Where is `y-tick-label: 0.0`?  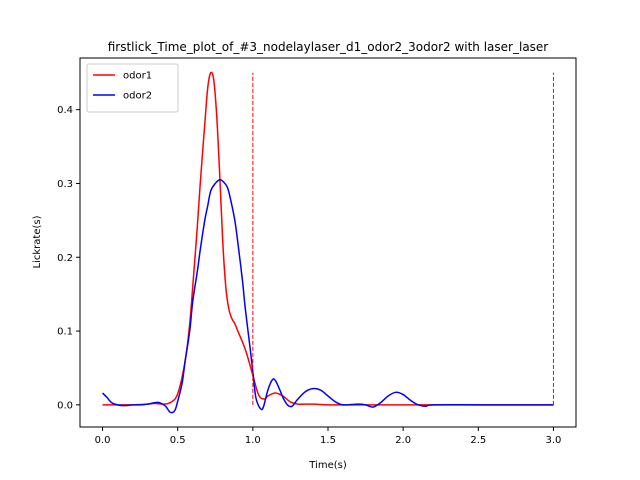 y-tick-label: 0.0 is located at coordinates (65, 405).